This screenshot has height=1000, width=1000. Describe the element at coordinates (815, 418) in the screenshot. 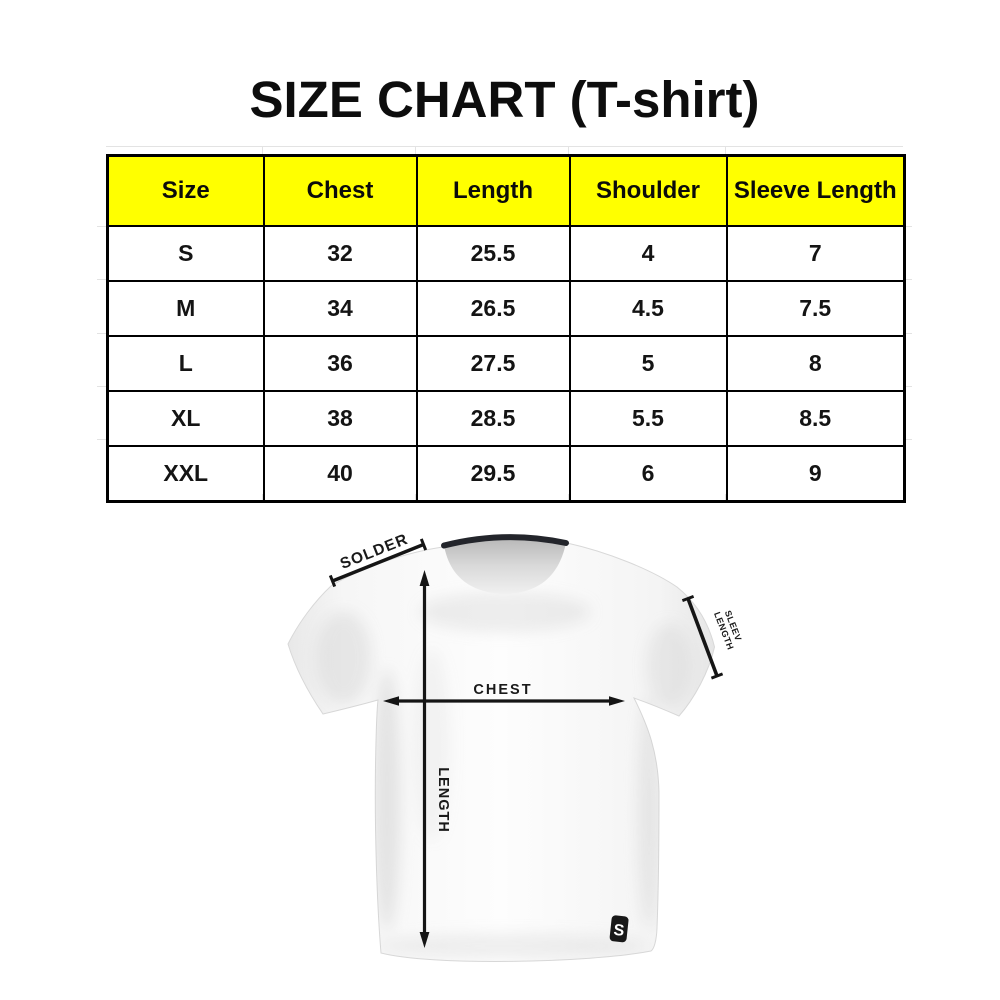

I see `table-cell: 8.5` at that location.